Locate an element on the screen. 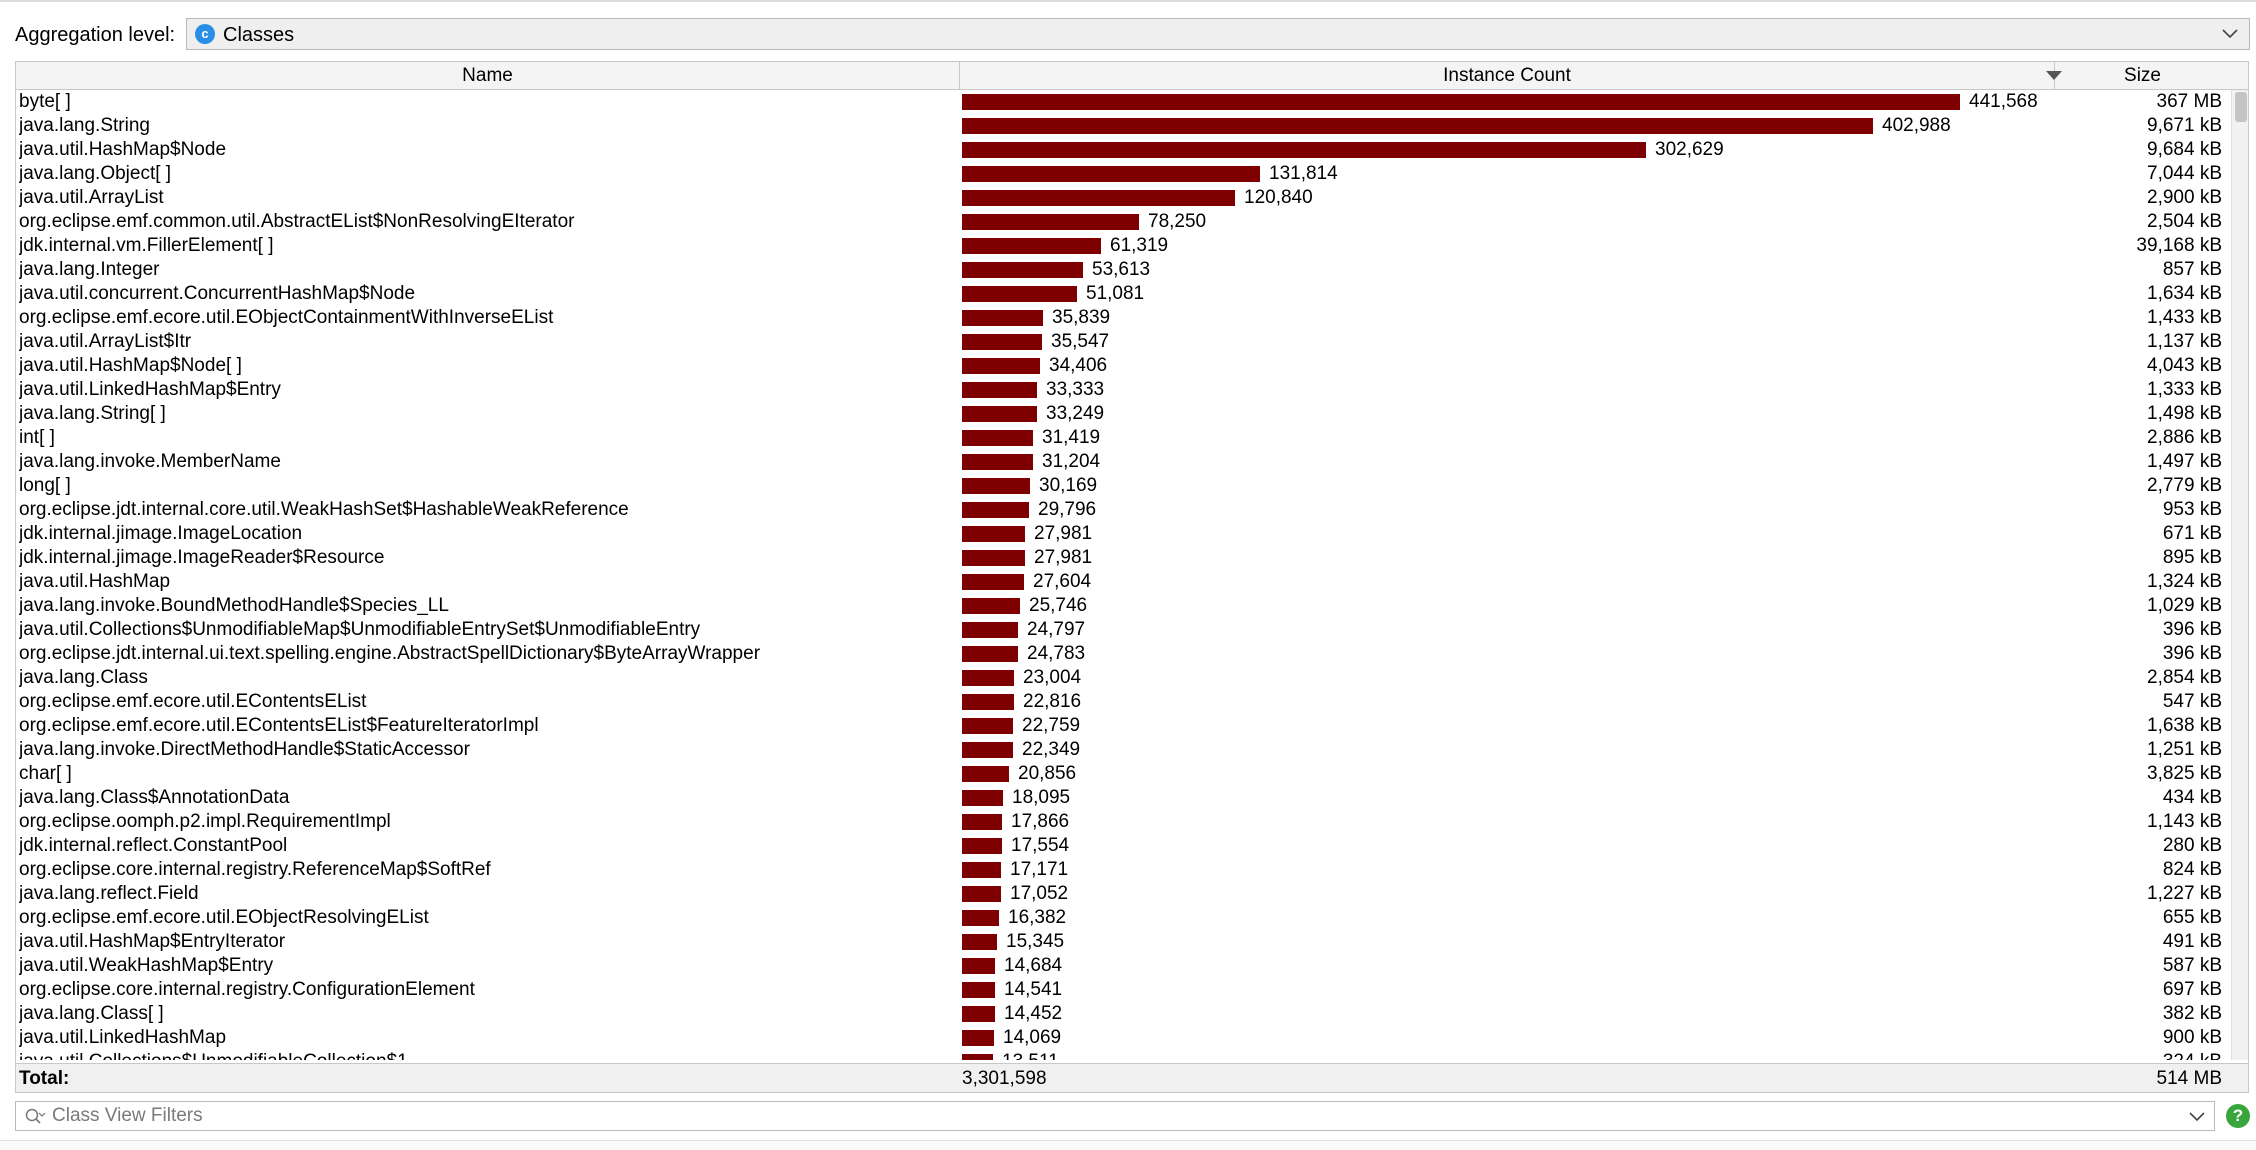 The image size is (2256, 1150). aggregation-level-label: Aggregation level: is located at coordinates (95, 35).